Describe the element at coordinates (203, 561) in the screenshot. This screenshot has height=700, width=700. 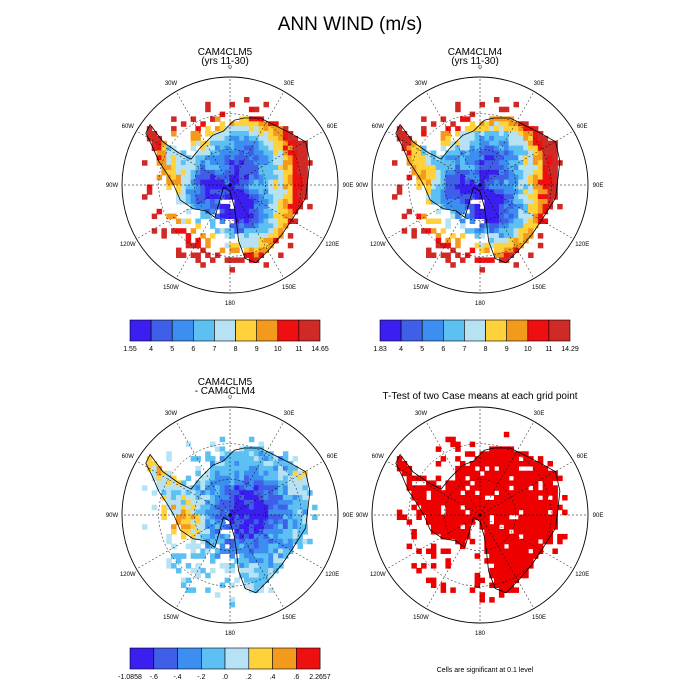
I see `meridian-line` at that location.